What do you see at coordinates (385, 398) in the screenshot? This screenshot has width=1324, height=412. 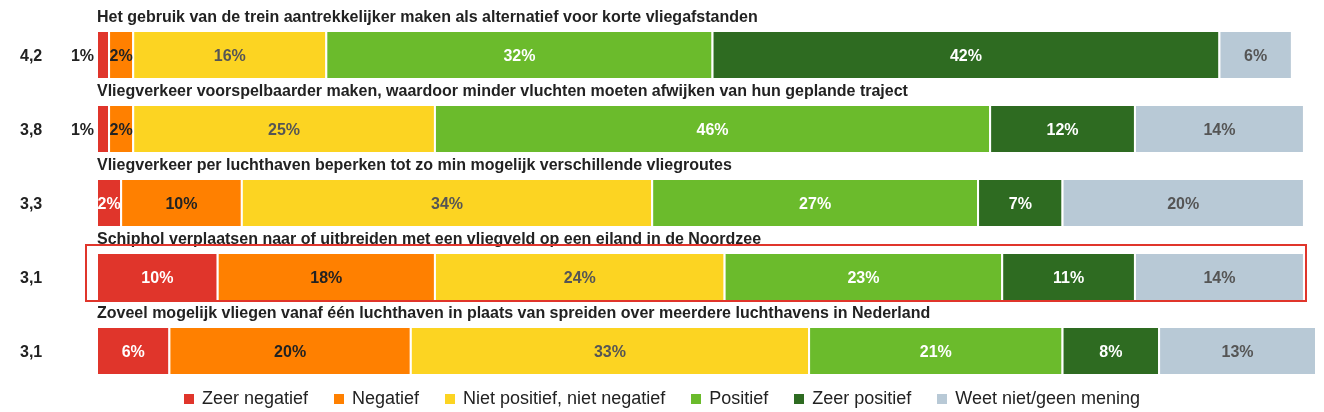 I see `legend-label: Negatief` at bounding box center [385, 398].